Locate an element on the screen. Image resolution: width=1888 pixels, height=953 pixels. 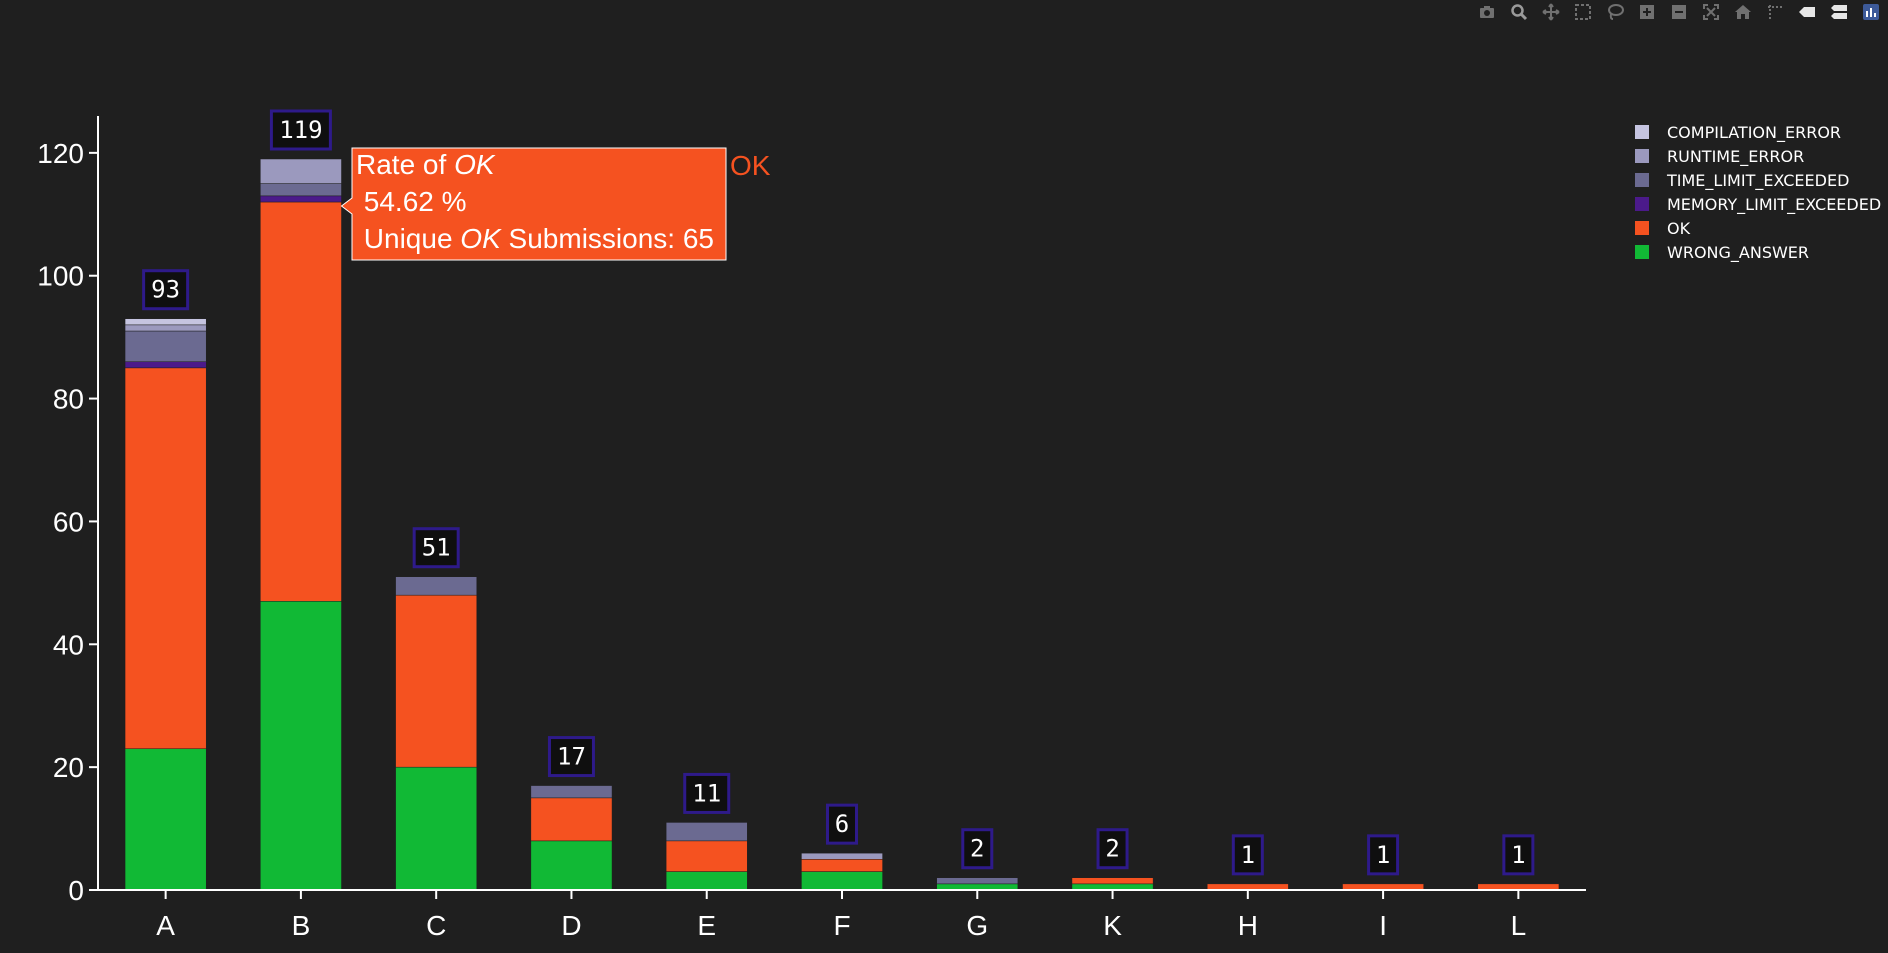
x-tick-label: H is located at coordinates (1248, 925).